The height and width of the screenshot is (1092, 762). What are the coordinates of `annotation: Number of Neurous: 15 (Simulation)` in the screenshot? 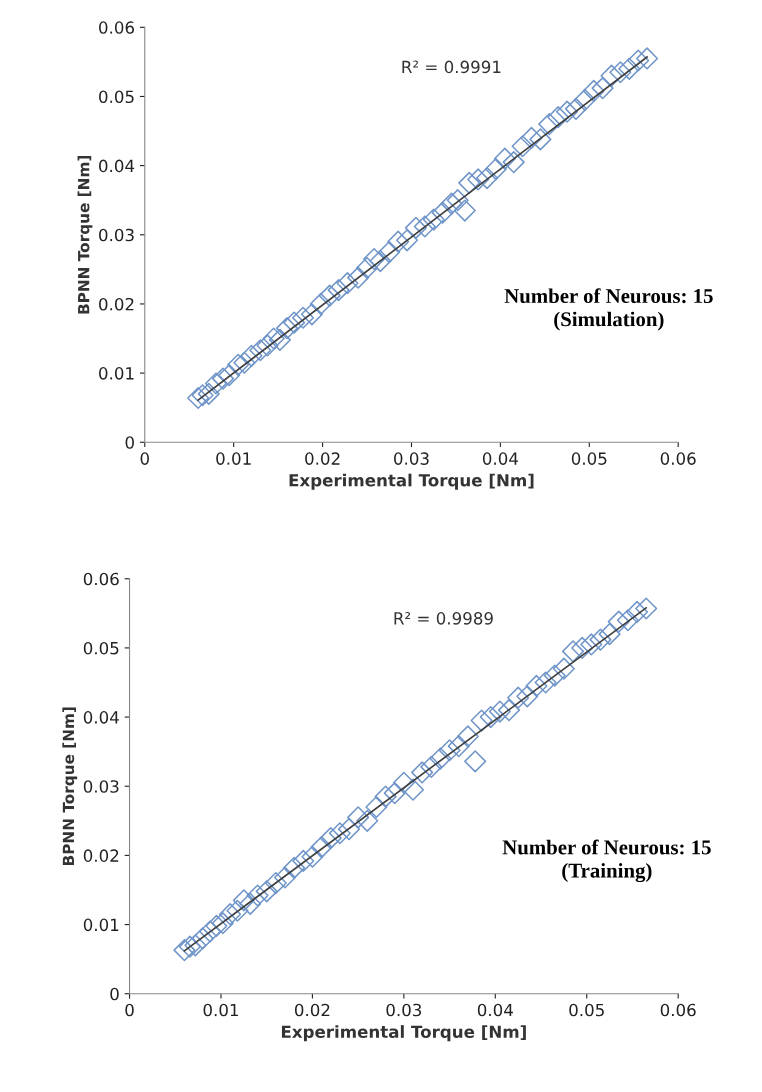 It's located at (608, 309).